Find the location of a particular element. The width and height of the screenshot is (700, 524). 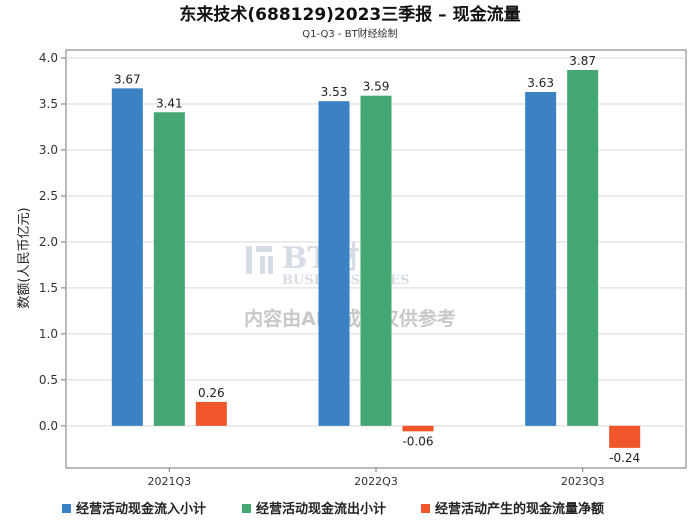

legend-label: 经营活动产生的现金流量净额 is located at coordinates (519, 509).